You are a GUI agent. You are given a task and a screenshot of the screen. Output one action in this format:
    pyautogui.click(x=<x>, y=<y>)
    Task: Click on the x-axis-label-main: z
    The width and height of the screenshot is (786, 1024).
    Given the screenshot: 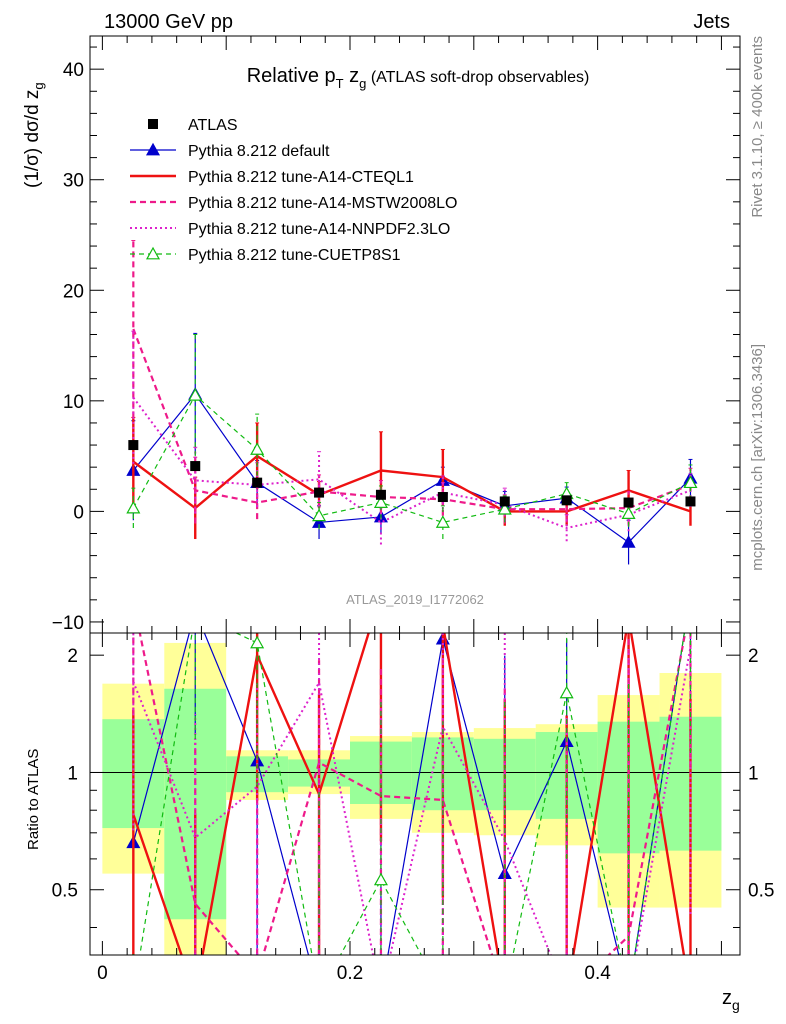 What is the action you would take?
    pyautogui.click(x=727, y=998)
    